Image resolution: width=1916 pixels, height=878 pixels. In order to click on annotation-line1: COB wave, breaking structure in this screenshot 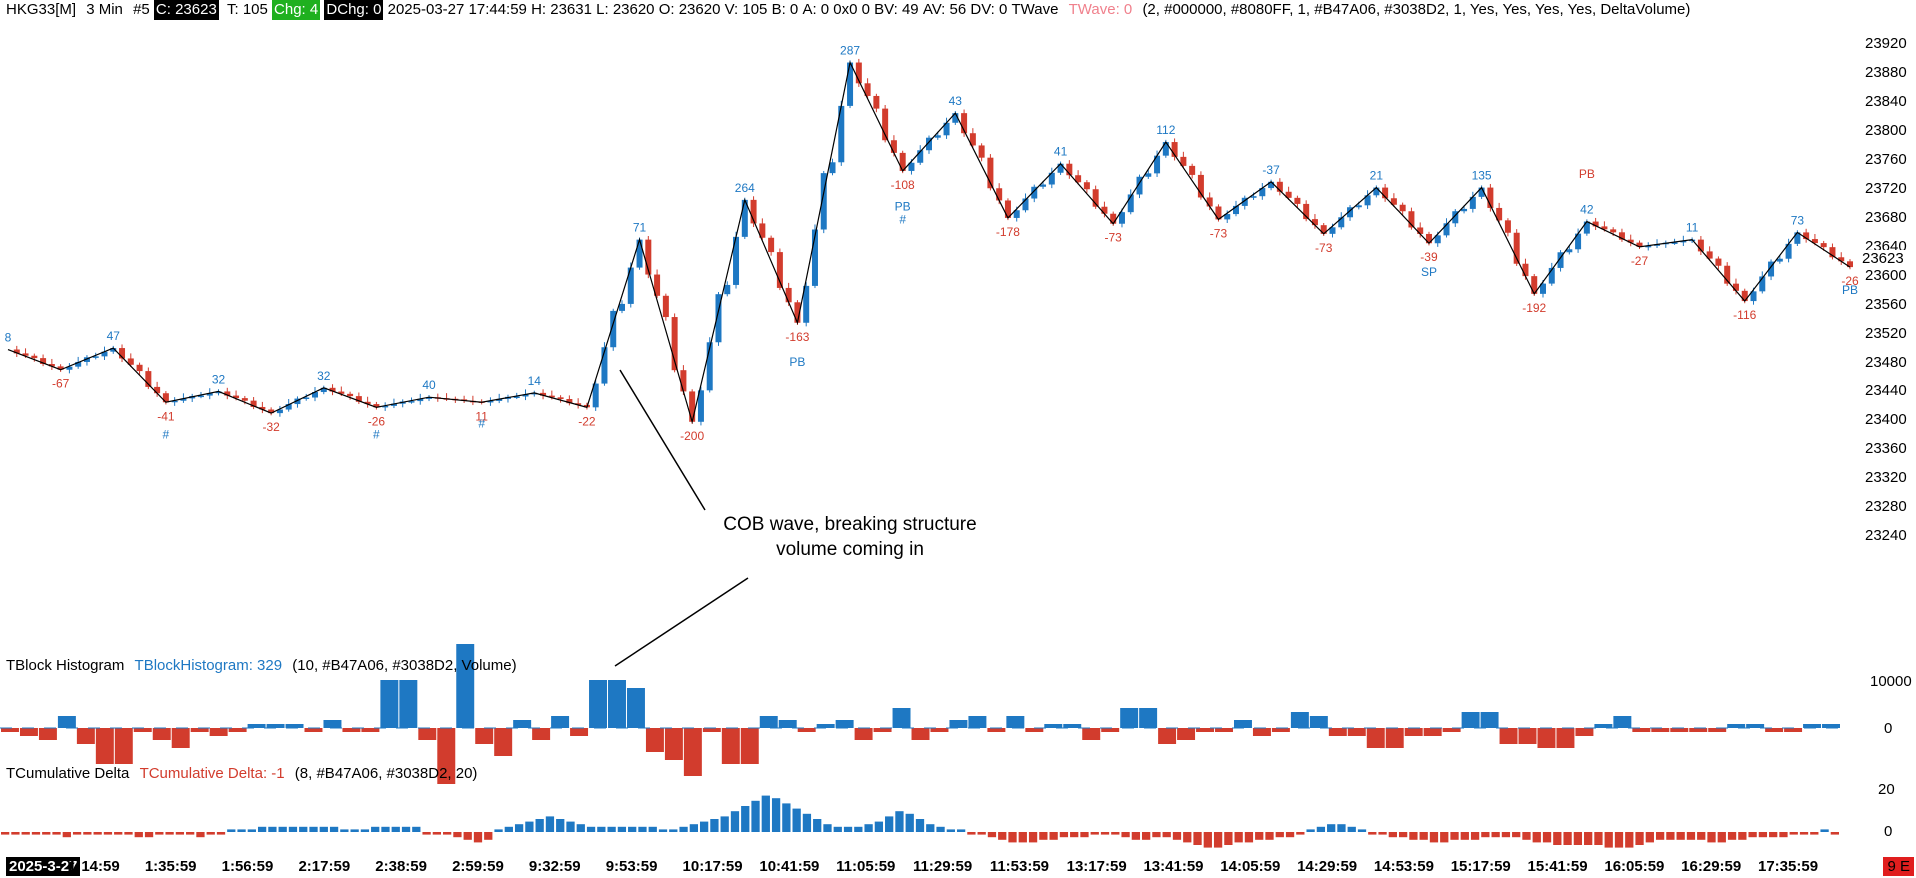, I will do `click(850, 524)`.